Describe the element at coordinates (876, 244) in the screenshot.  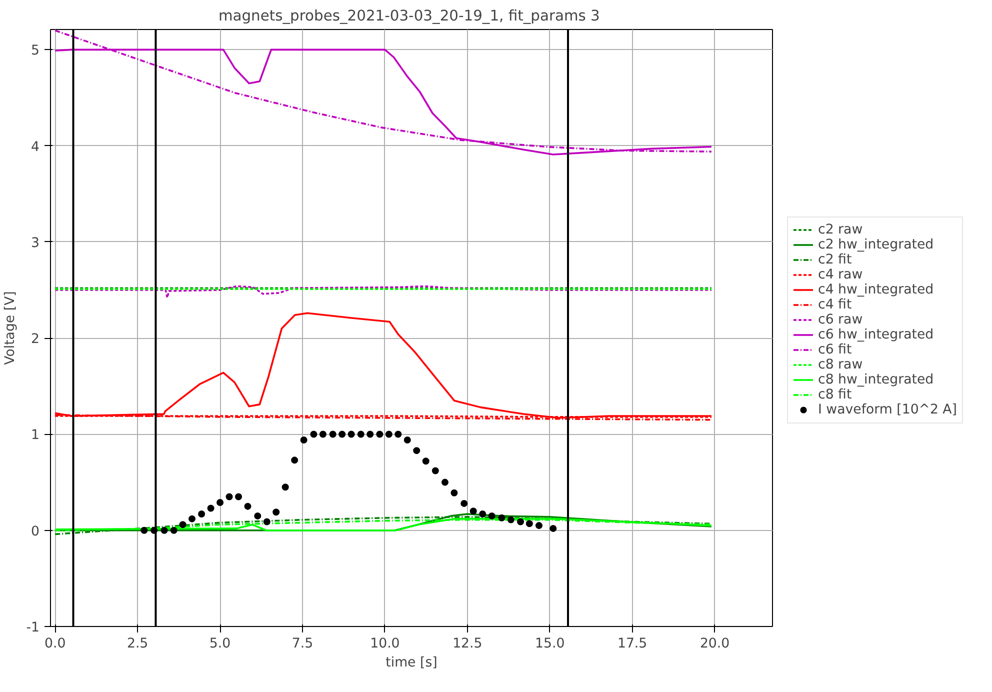
I see `legend-label: c2 hw_integrated` at that location.